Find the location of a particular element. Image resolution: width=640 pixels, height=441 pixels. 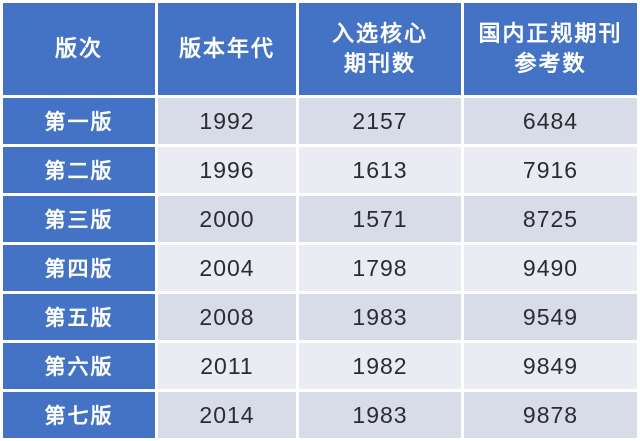

year-value: 1996 is located at coordinates (227, 170).